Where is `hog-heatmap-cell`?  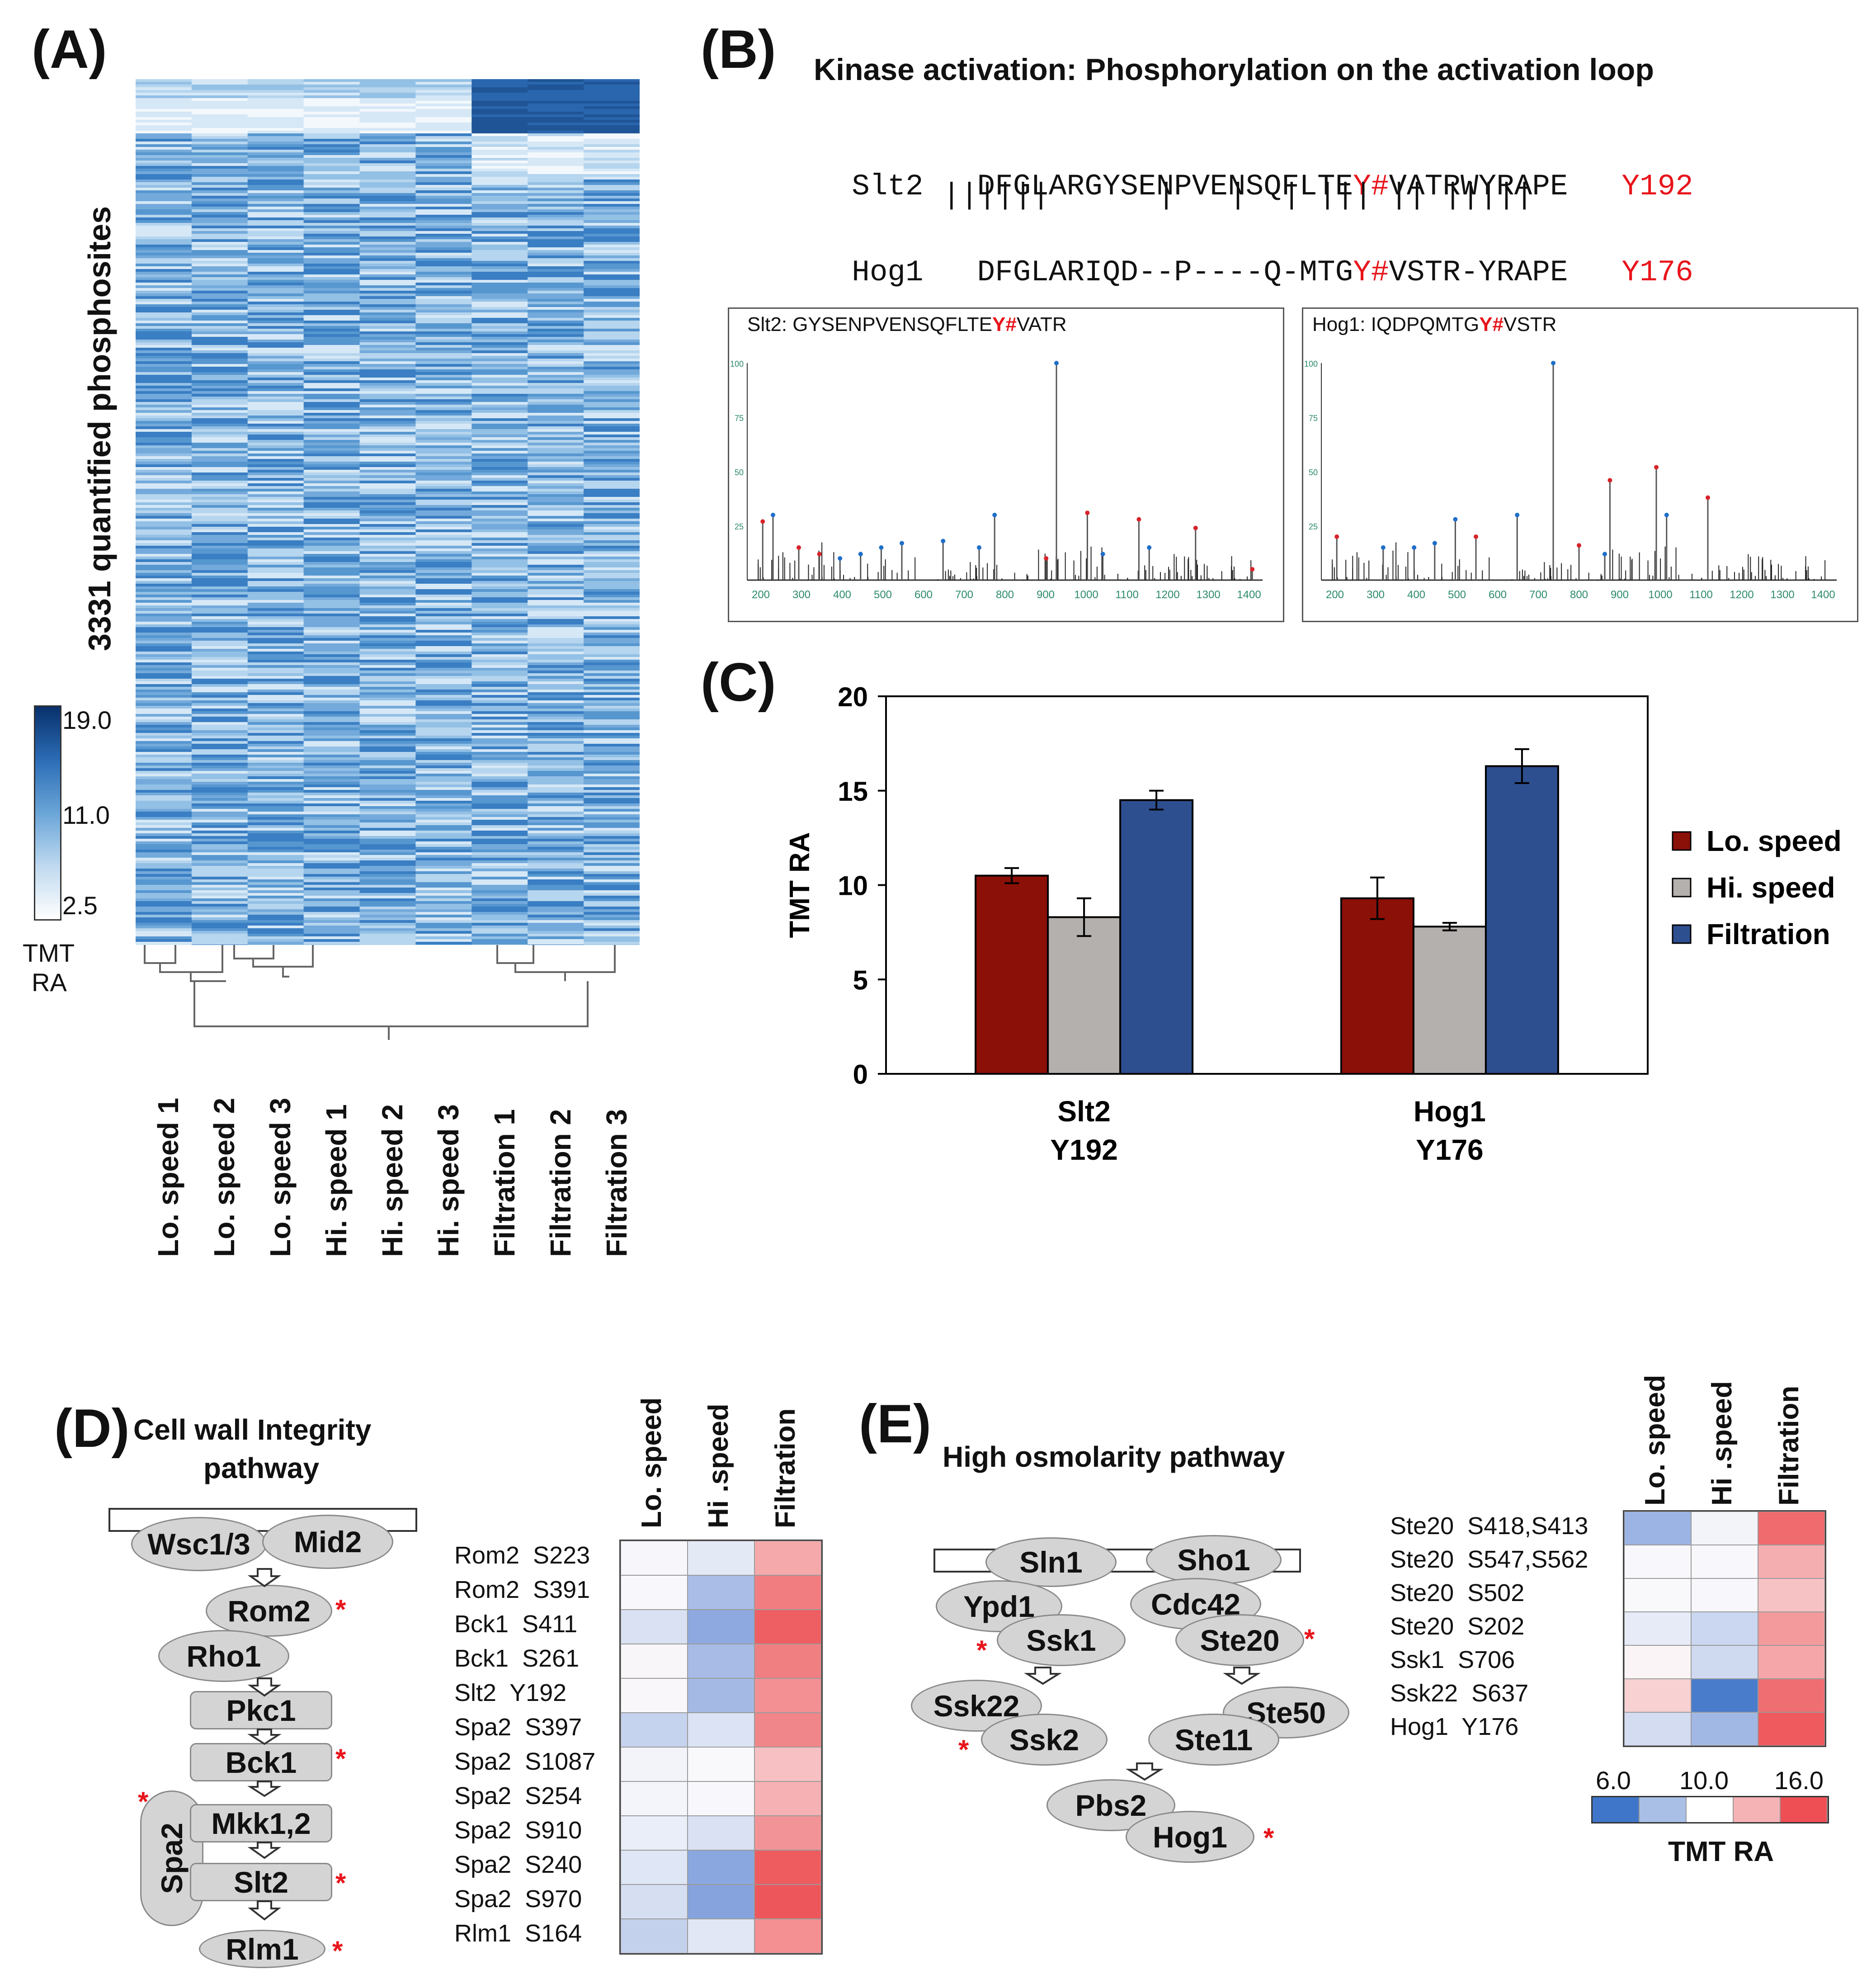
hog-heatmap-cell is located at coordinates (1657, 1528).